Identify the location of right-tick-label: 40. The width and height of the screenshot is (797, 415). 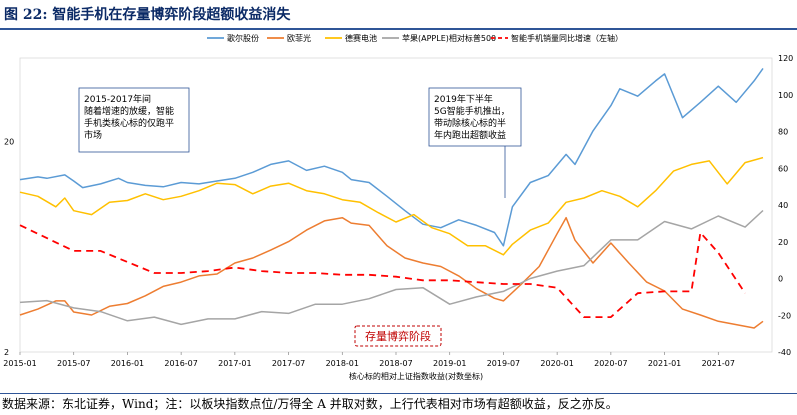
(783, 205).